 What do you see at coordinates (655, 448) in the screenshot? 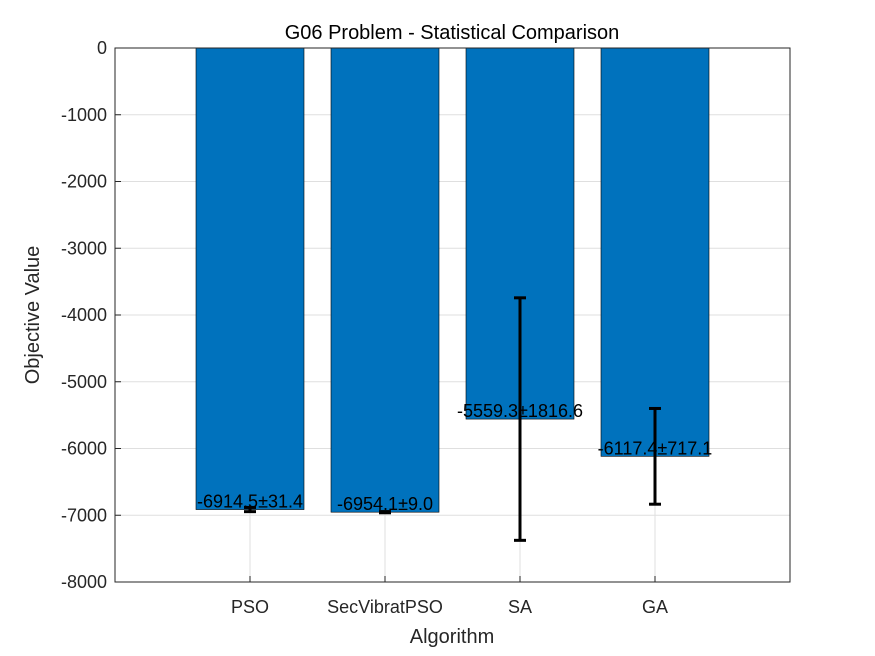
I see `data-label: -6117.4±717.1` at bounding box center [655, 448].